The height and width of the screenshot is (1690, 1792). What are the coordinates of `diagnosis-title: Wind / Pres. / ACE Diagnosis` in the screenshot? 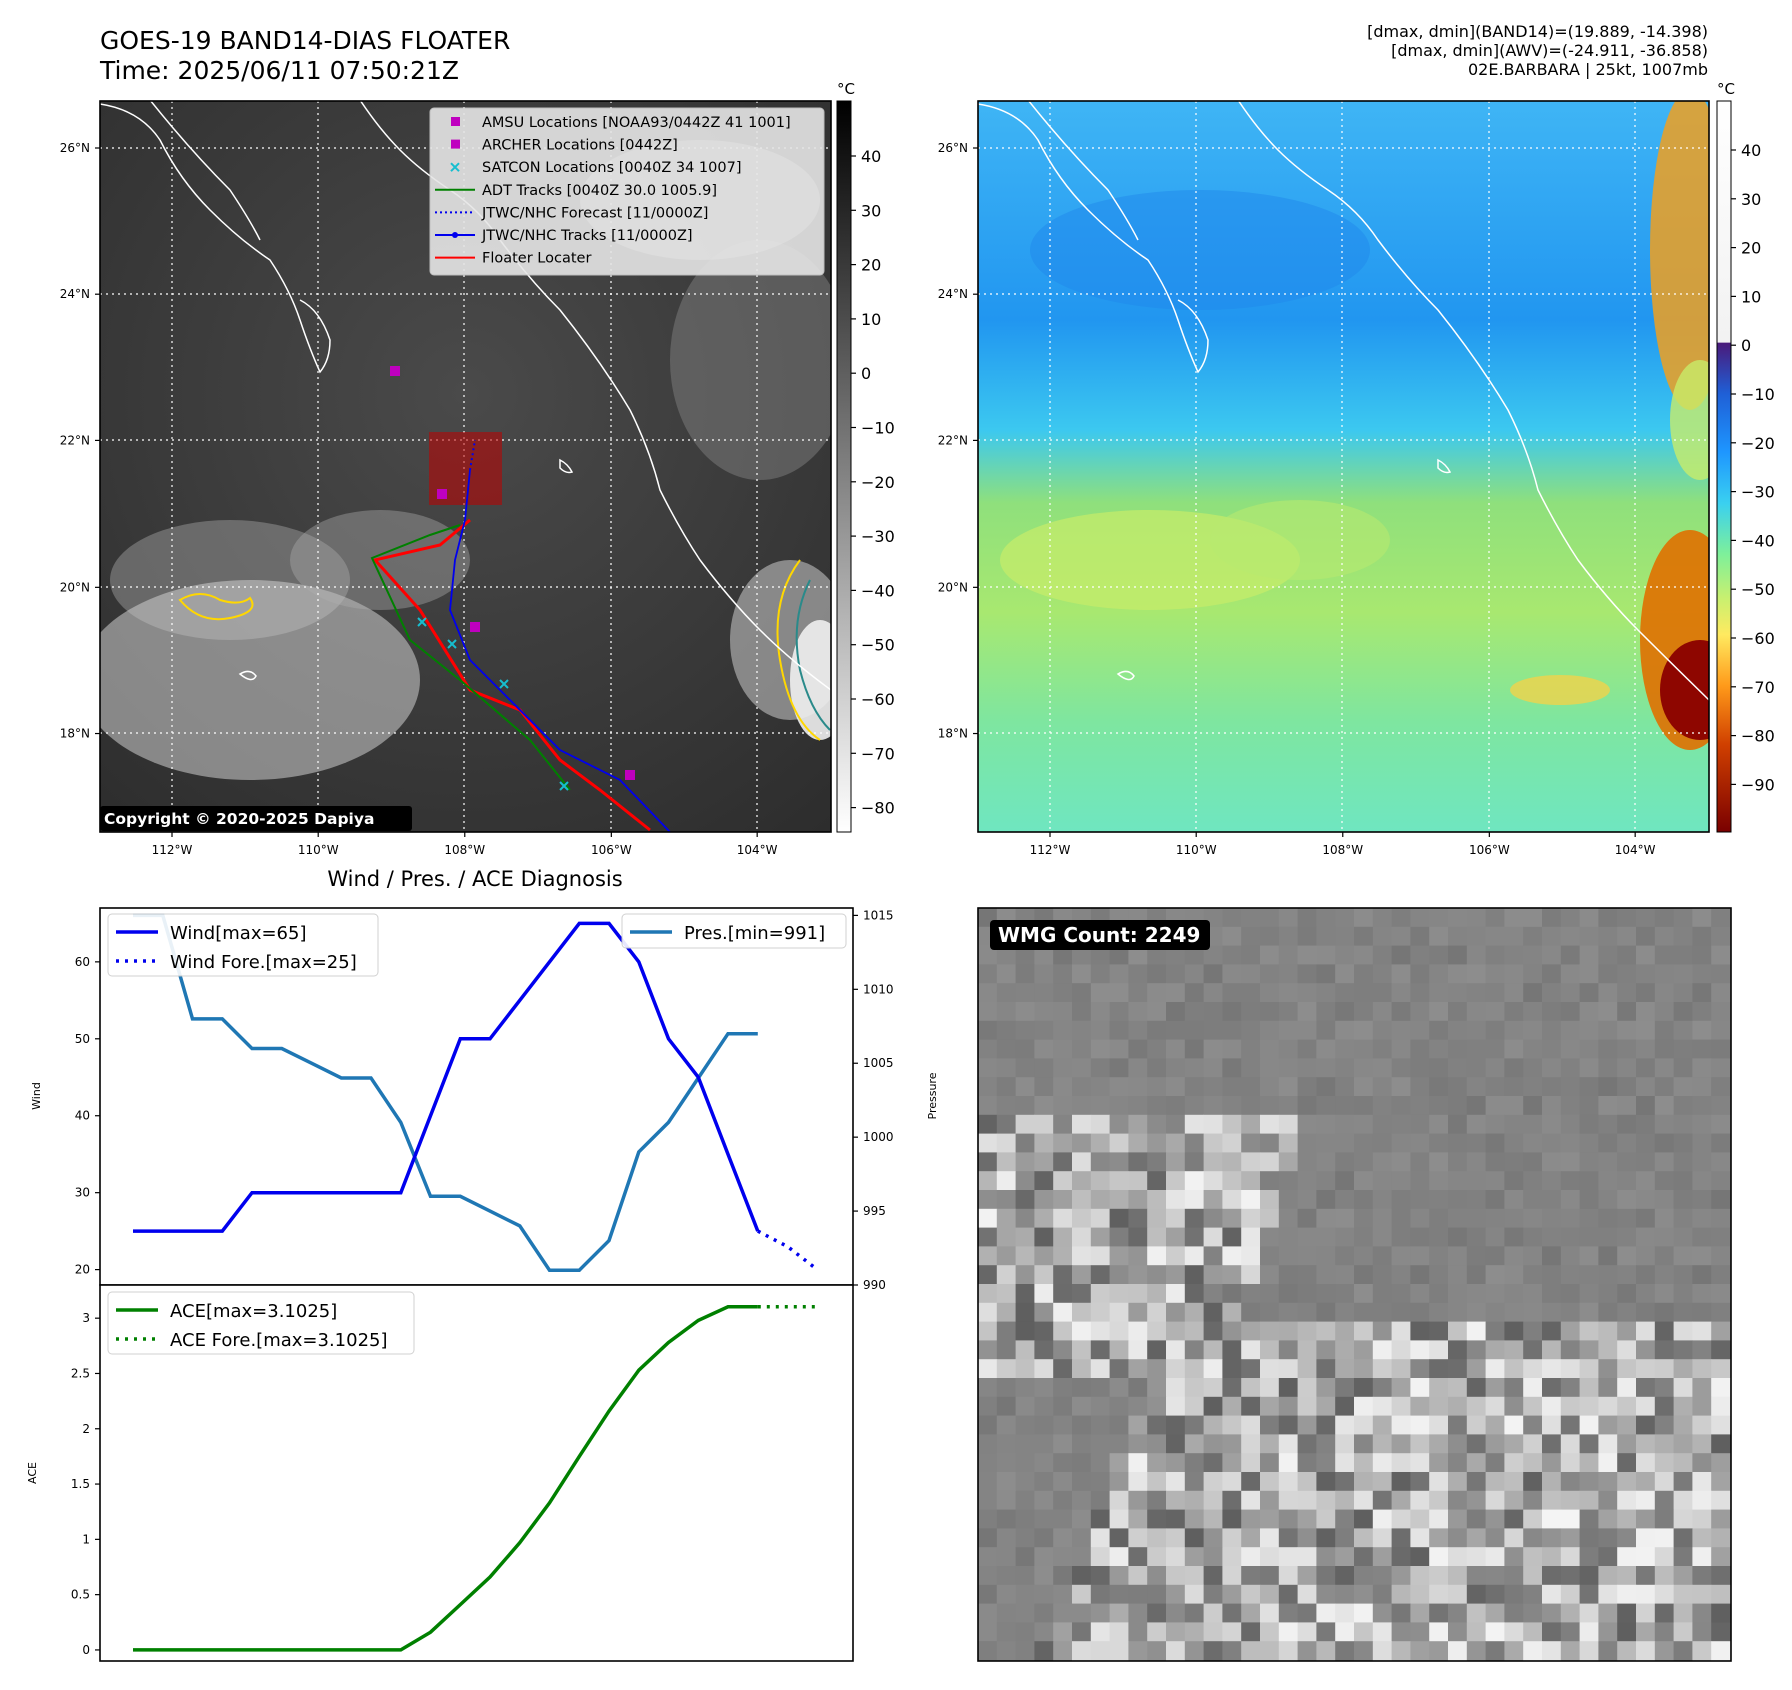 It's located at (474, 879).